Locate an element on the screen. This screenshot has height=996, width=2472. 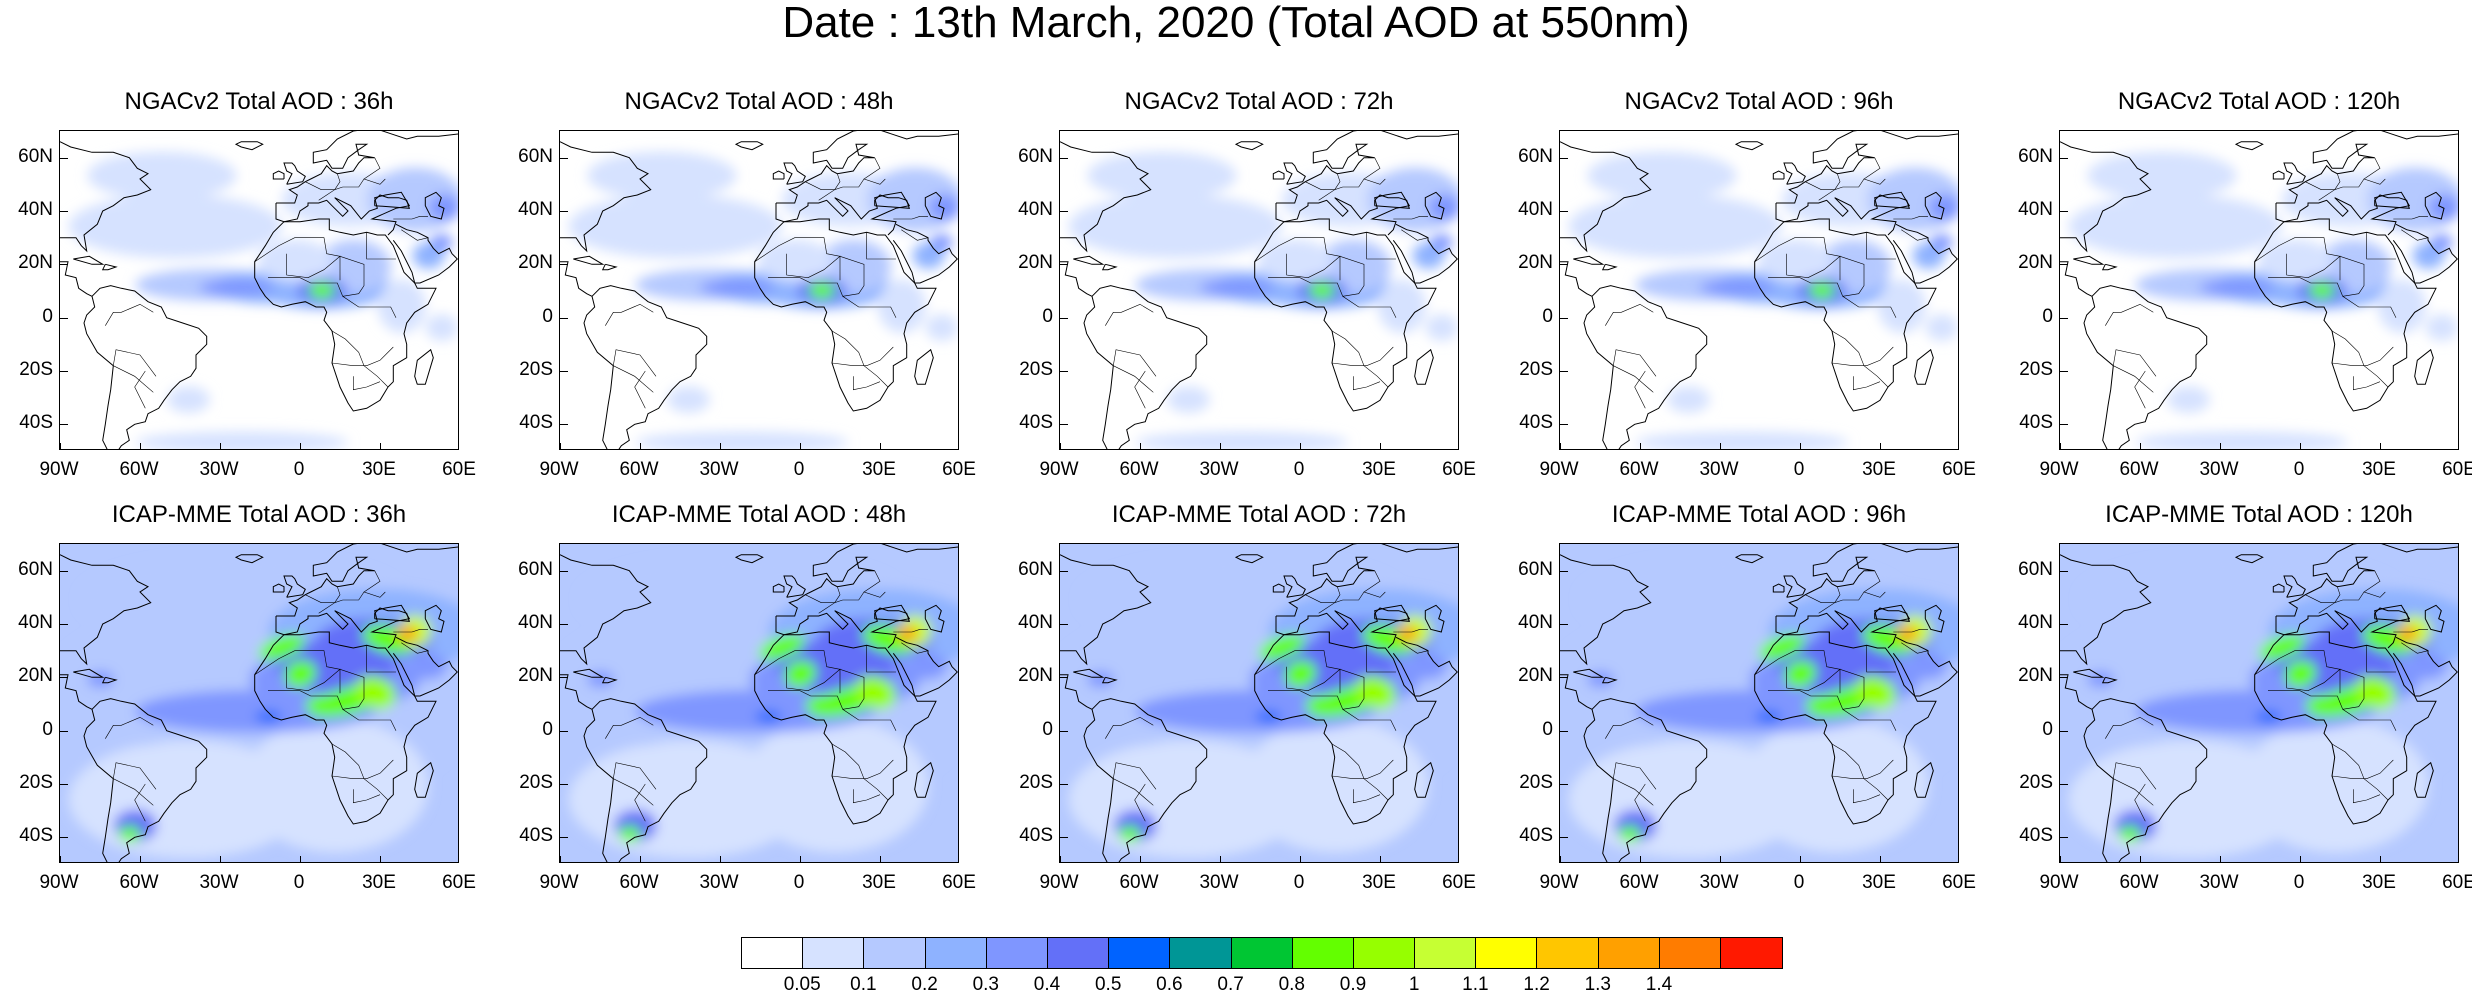
lon-label: 60E is located at coordinates (1959, 469).